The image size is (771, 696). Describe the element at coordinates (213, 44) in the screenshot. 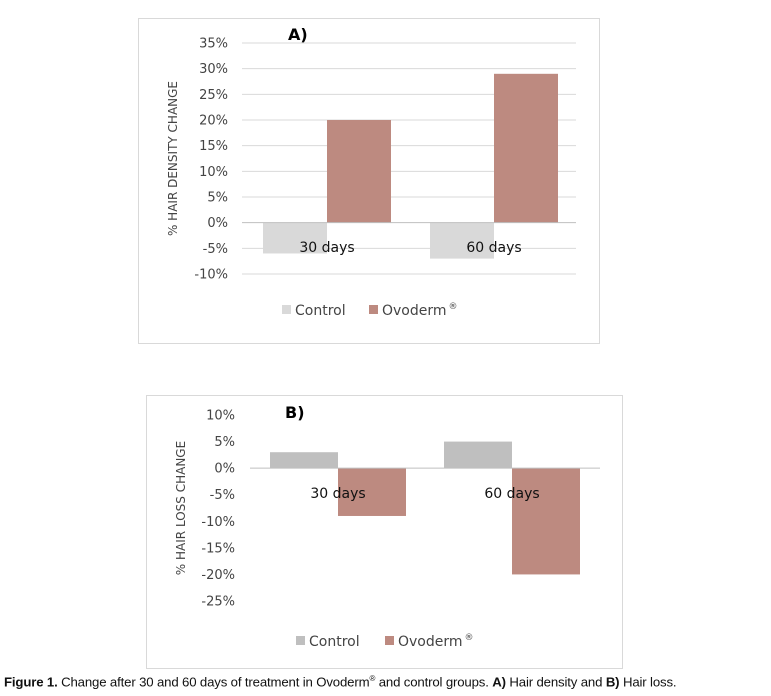

I see `y-tick-label: 35%` at that location.